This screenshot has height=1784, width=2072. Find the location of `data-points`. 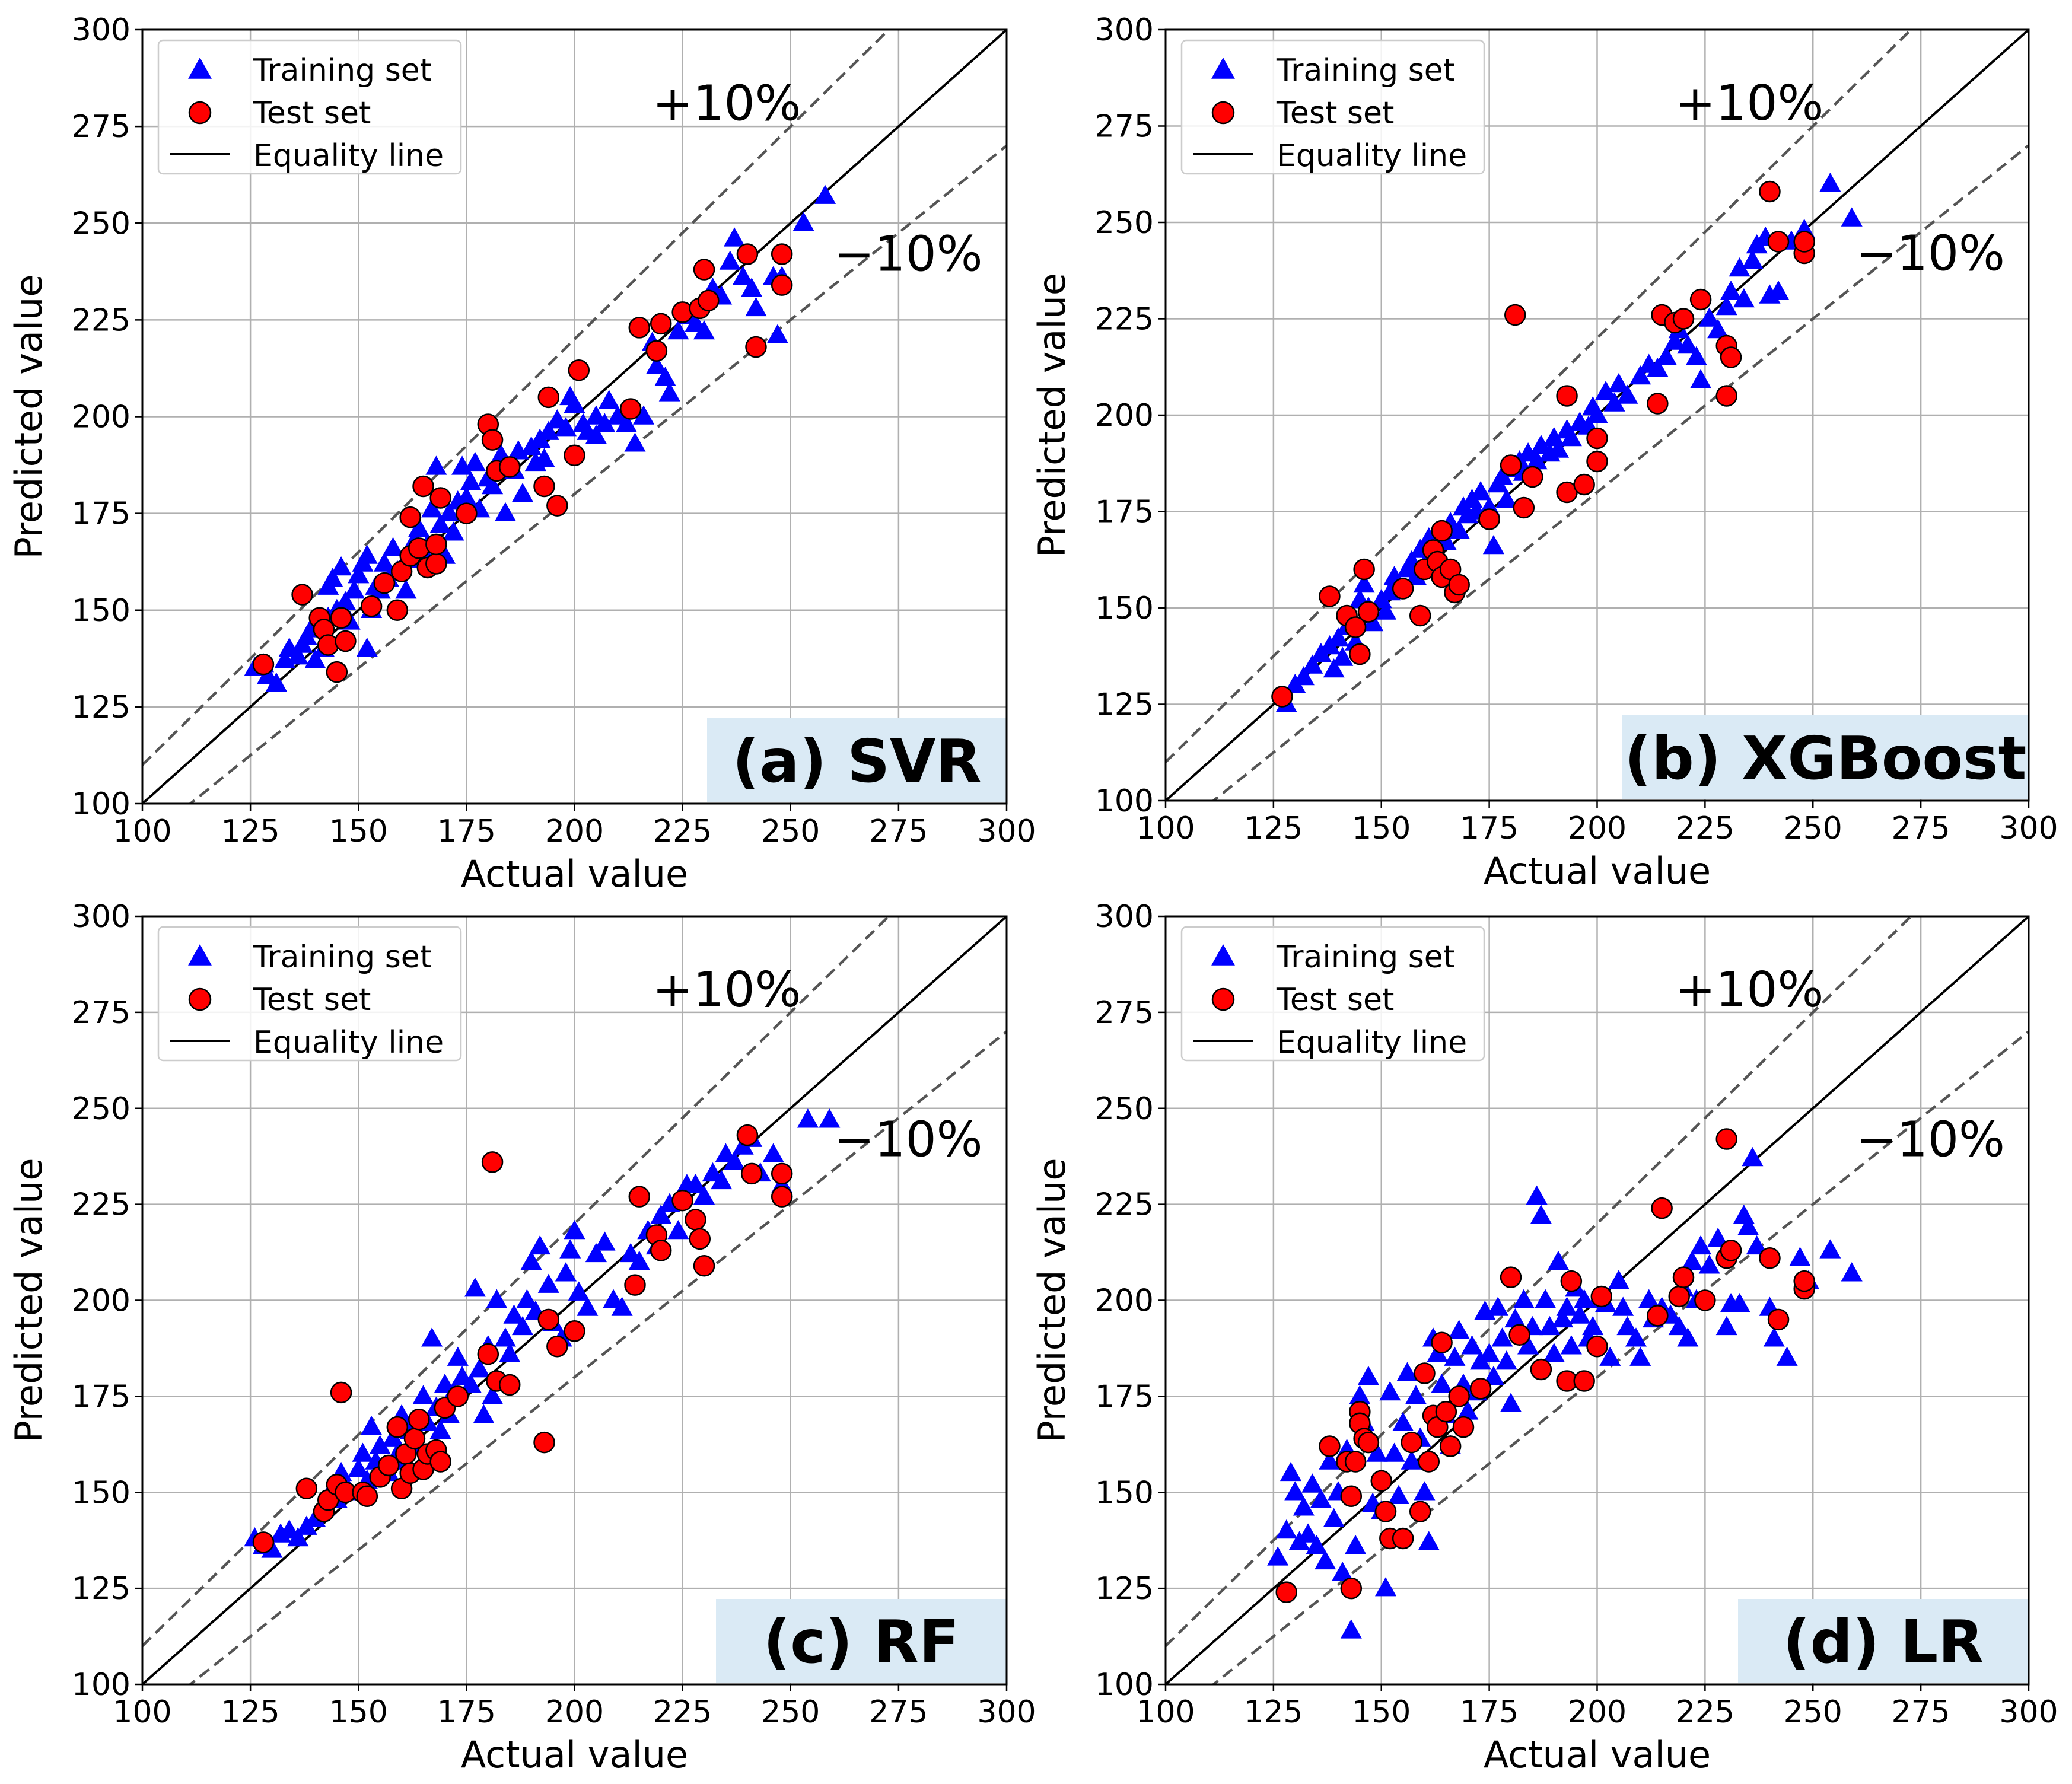

data-points is located at coordinates (540, 438).